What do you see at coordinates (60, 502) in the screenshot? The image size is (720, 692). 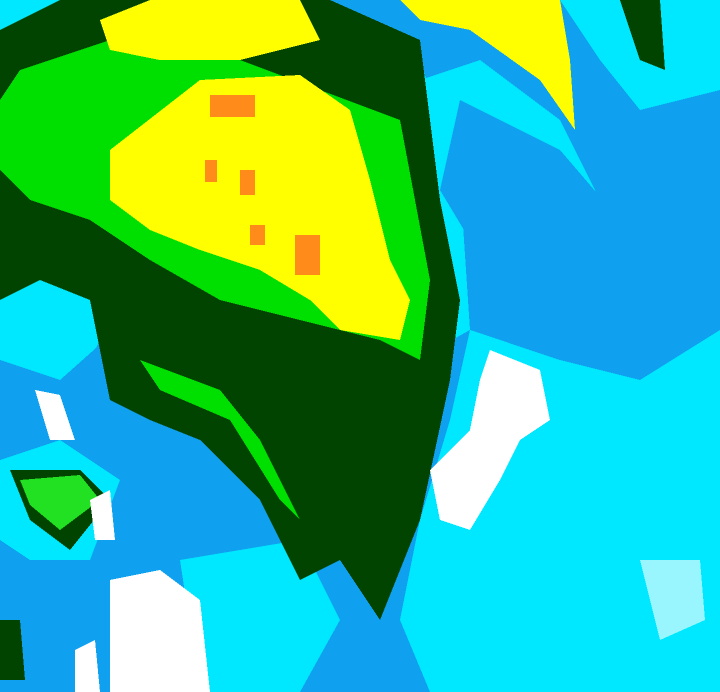 I see `cloud-green` at bounding box center [60, 502].